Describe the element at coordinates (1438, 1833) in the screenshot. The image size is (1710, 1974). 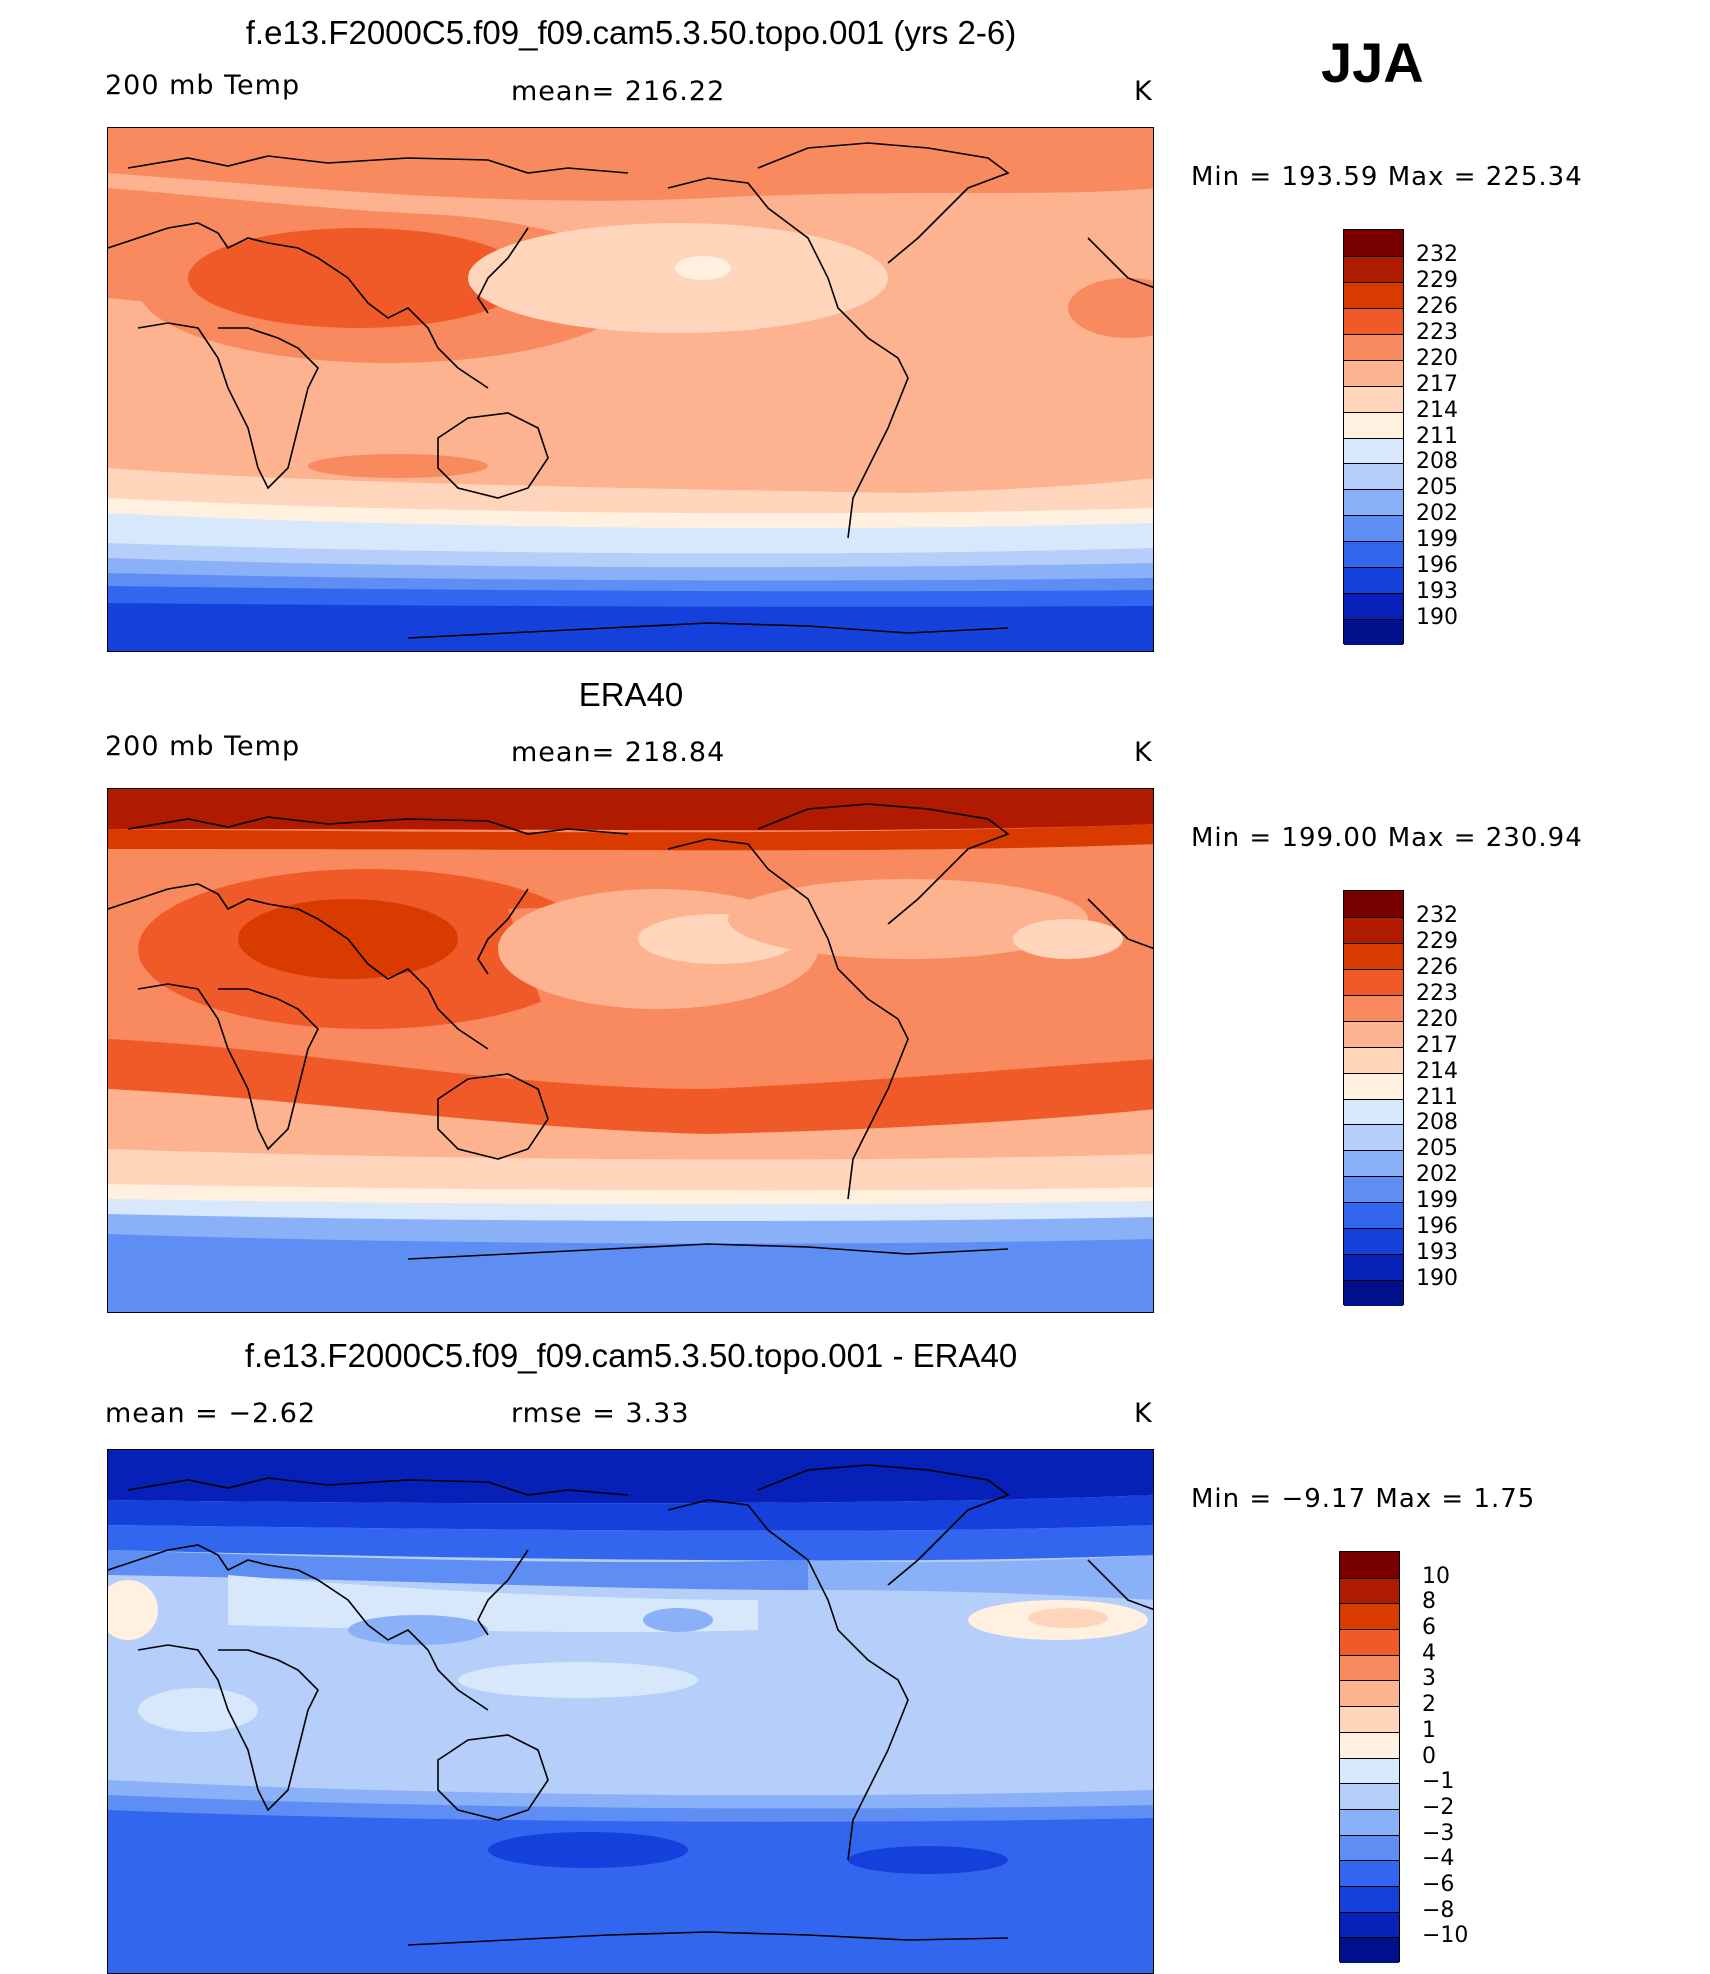
I see `colorbar-label: −3` at that location.